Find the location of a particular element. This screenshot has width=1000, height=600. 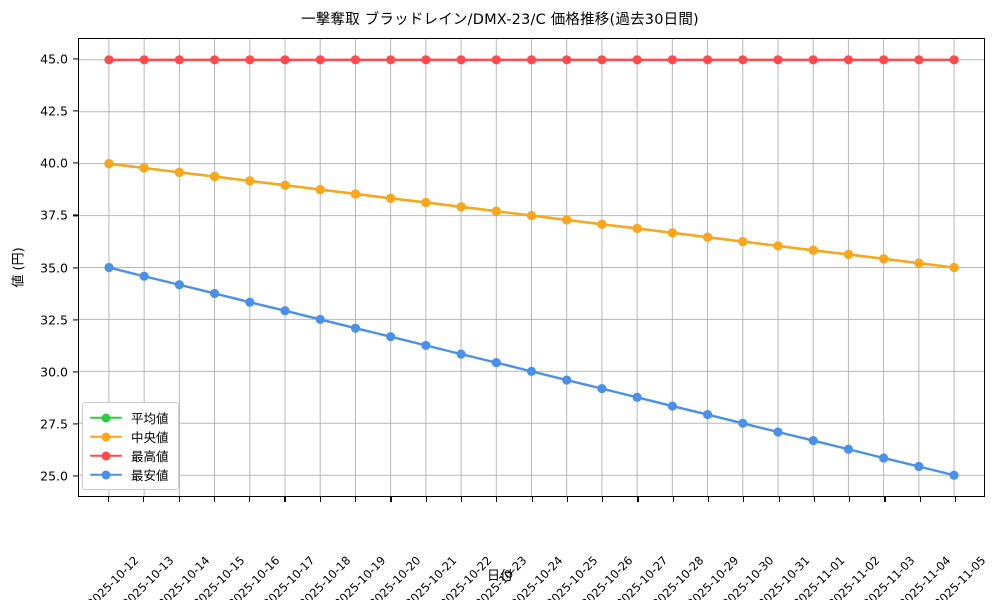

x-axis-label: 日付 is located at coordinates (499, 576).